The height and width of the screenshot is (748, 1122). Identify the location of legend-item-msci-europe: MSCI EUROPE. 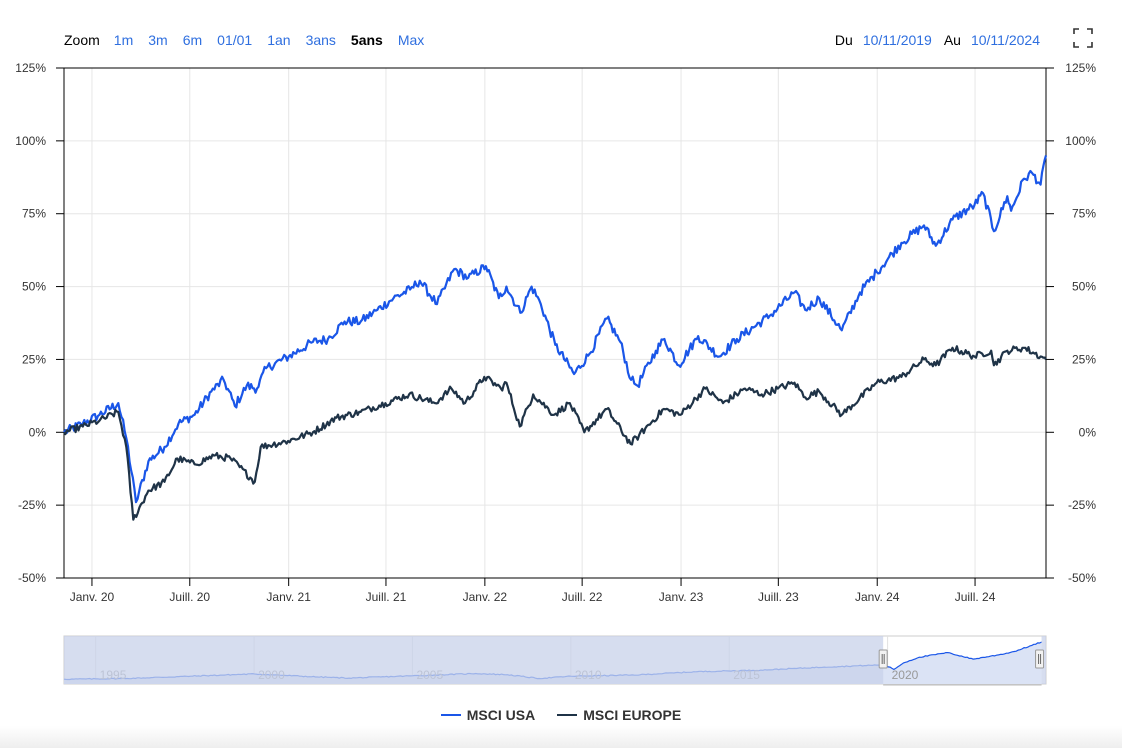
(619, 715).